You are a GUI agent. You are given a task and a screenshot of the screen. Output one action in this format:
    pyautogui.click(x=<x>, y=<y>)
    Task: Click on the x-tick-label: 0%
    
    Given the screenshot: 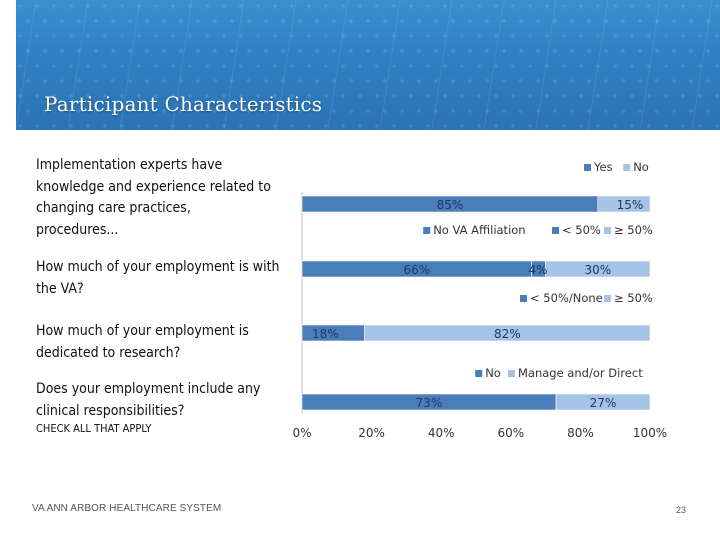 What is the action you would take?
    pyautogui.click(x=301, y=433)
    